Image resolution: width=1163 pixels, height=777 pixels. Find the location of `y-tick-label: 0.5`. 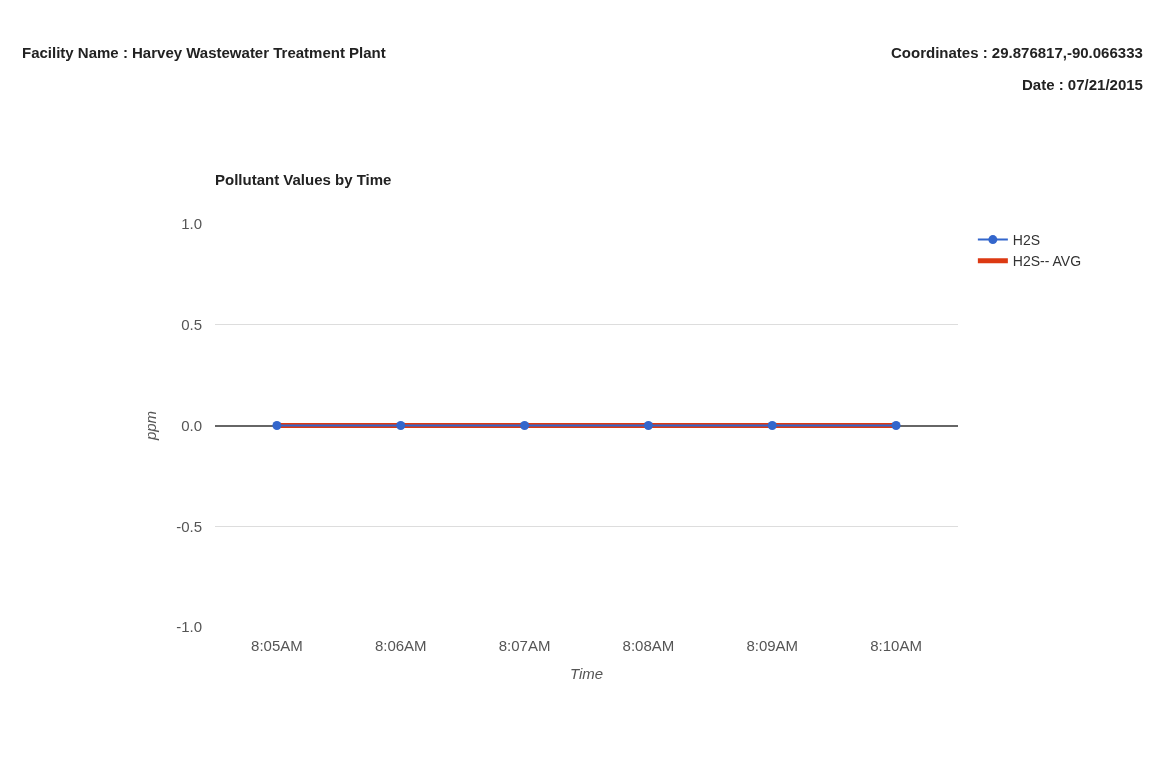

y-tick-label: 0.5 is located at coordinates (191, 324).